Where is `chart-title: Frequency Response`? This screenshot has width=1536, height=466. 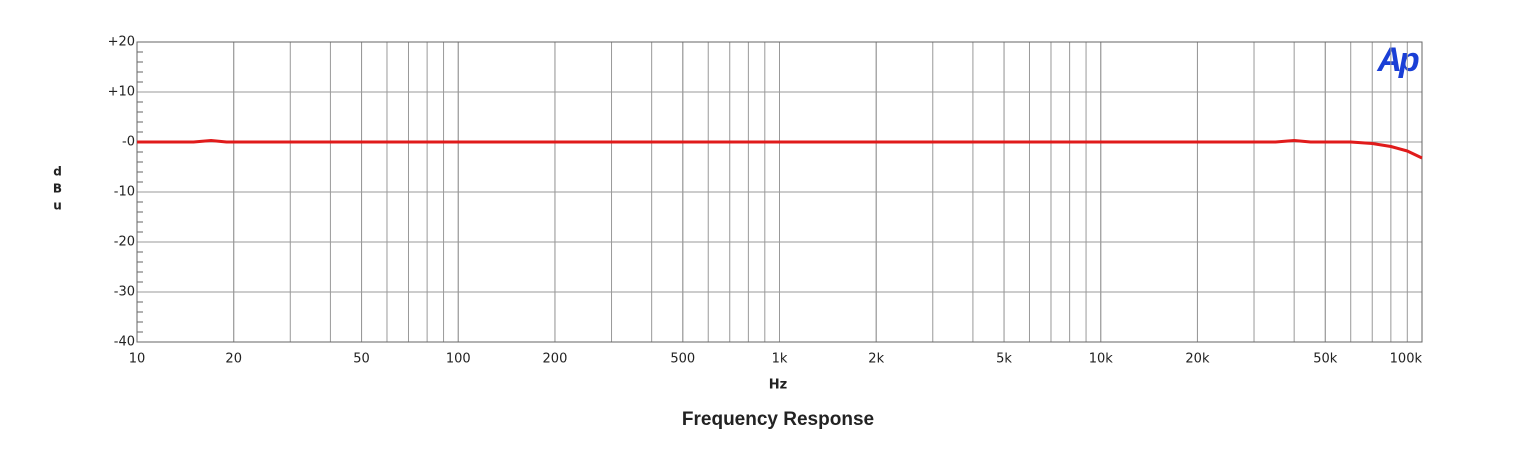 chart-title: Frequency Response is located at coordinates (778, 419).